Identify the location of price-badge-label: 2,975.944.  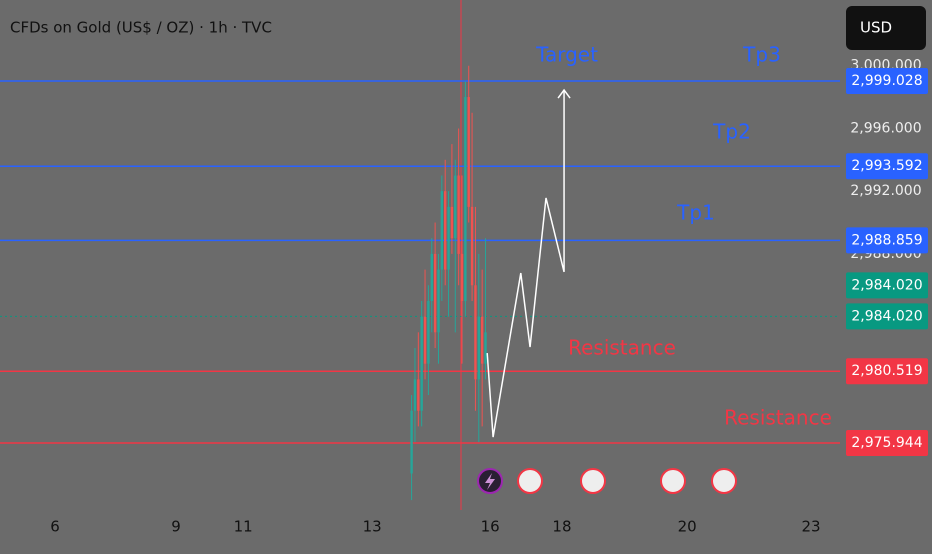
(886, 443).